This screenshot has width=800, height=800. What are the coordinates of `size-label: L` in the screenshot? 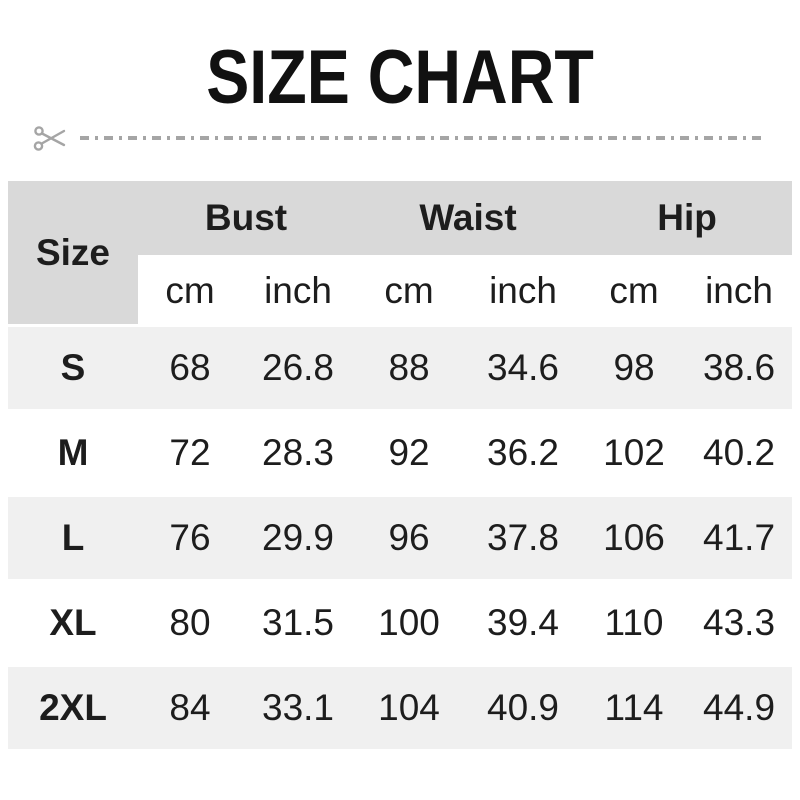 It's located at (73, 538).